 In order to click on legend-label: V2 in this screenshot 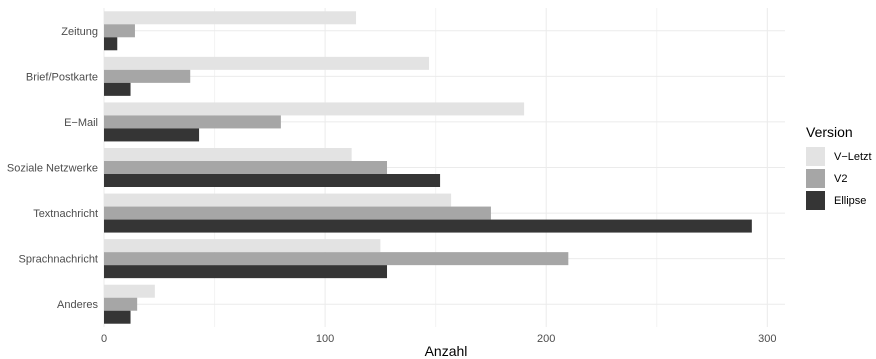, I will do `click(840, 179)`.